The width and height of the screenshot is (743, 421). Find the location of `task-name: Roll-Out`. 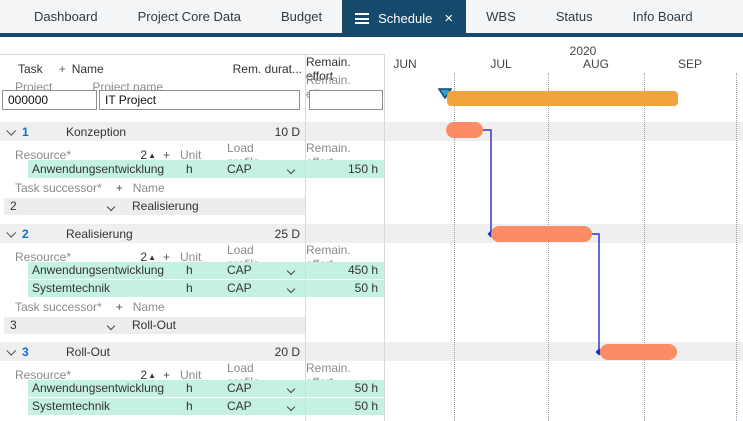

task-name: Roll-Out is located at coordinates (88, 351).